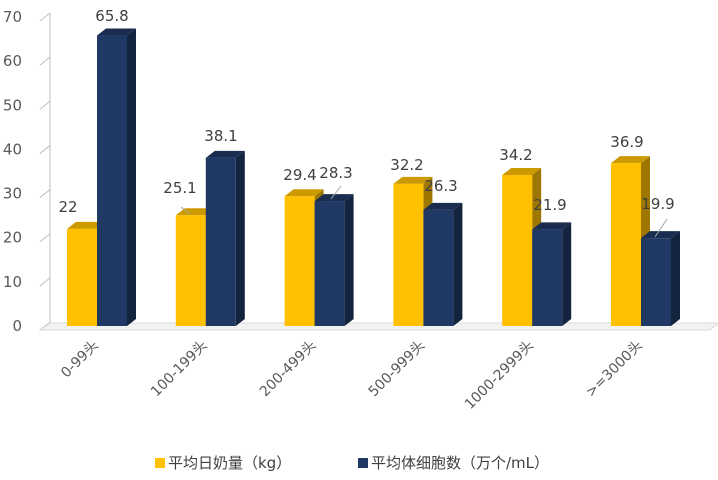 This screenshot has width=718, height=480. What do you see at coordinates (220, 136) in the screenshot?
I see `data-label: 38.1` at bounding box center [220, 136].